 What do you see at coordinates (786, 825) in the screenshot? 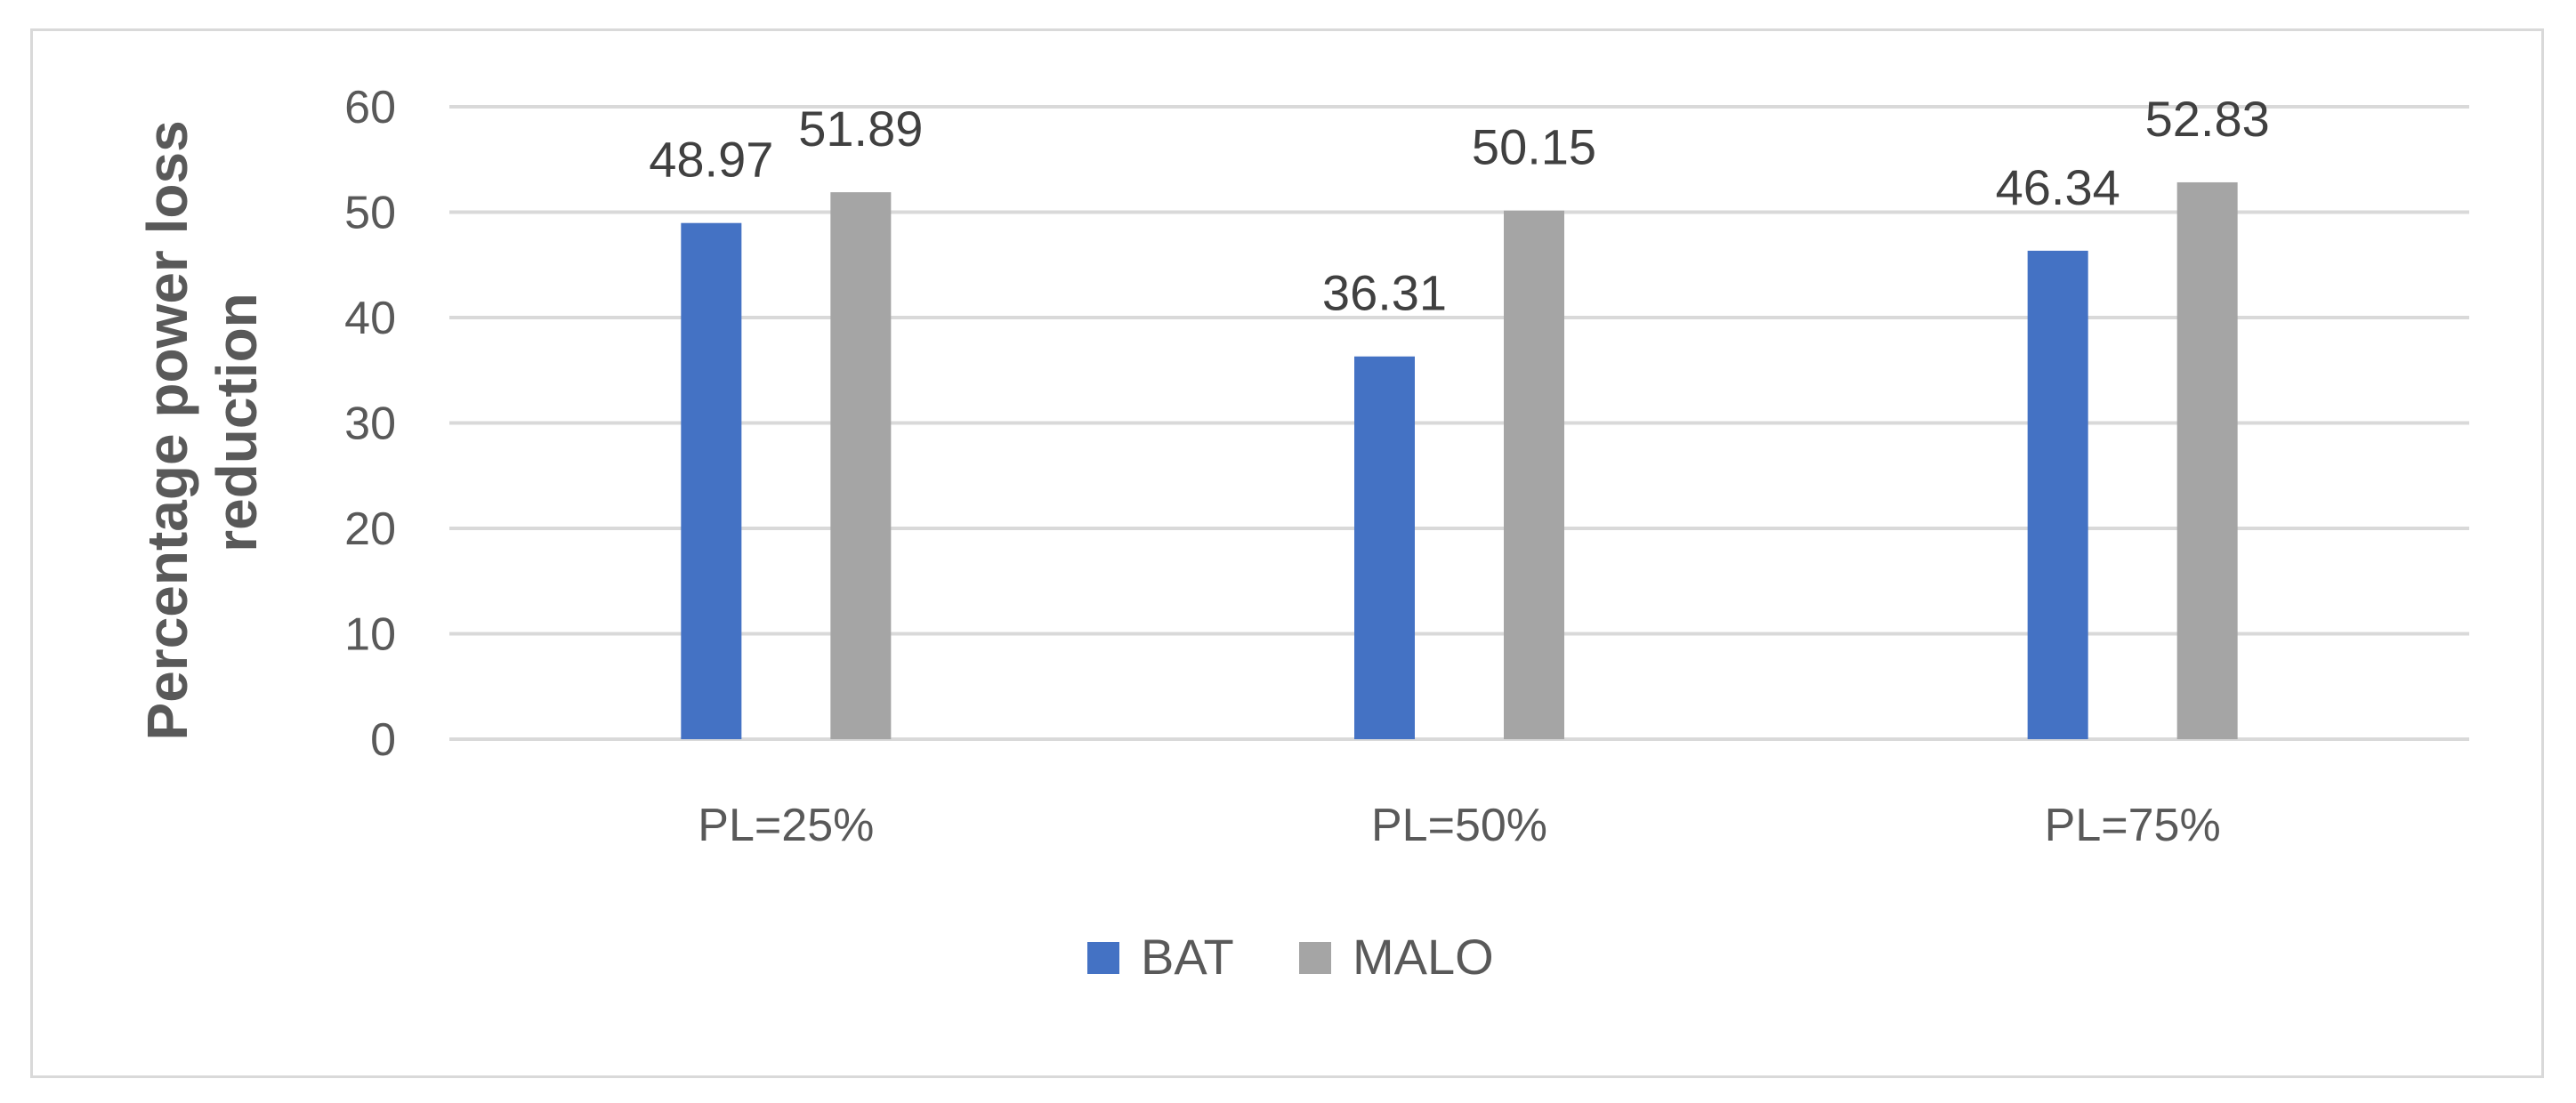
I see `x-tick-label: PL=25%` at bounding box center [786, 825].